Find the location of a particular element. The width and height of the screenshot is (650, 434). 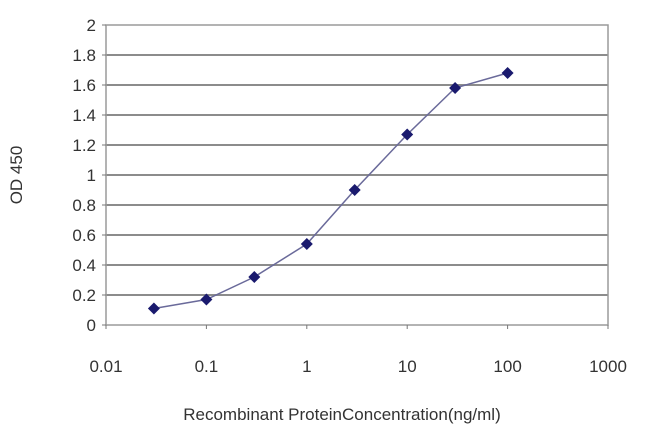

x-axis-label: Recombinant ProteinConcentration(ng/ml) is located at coordinates (342, 414).